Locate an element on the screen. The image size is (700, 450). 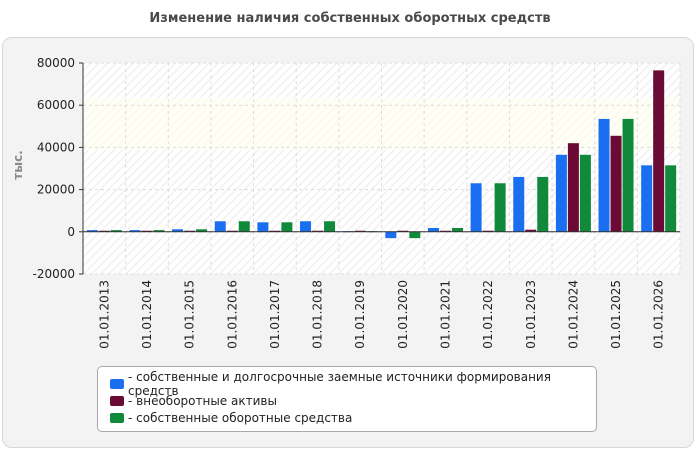
y-tick-label: -20000 is located at coordinates (53, 274).